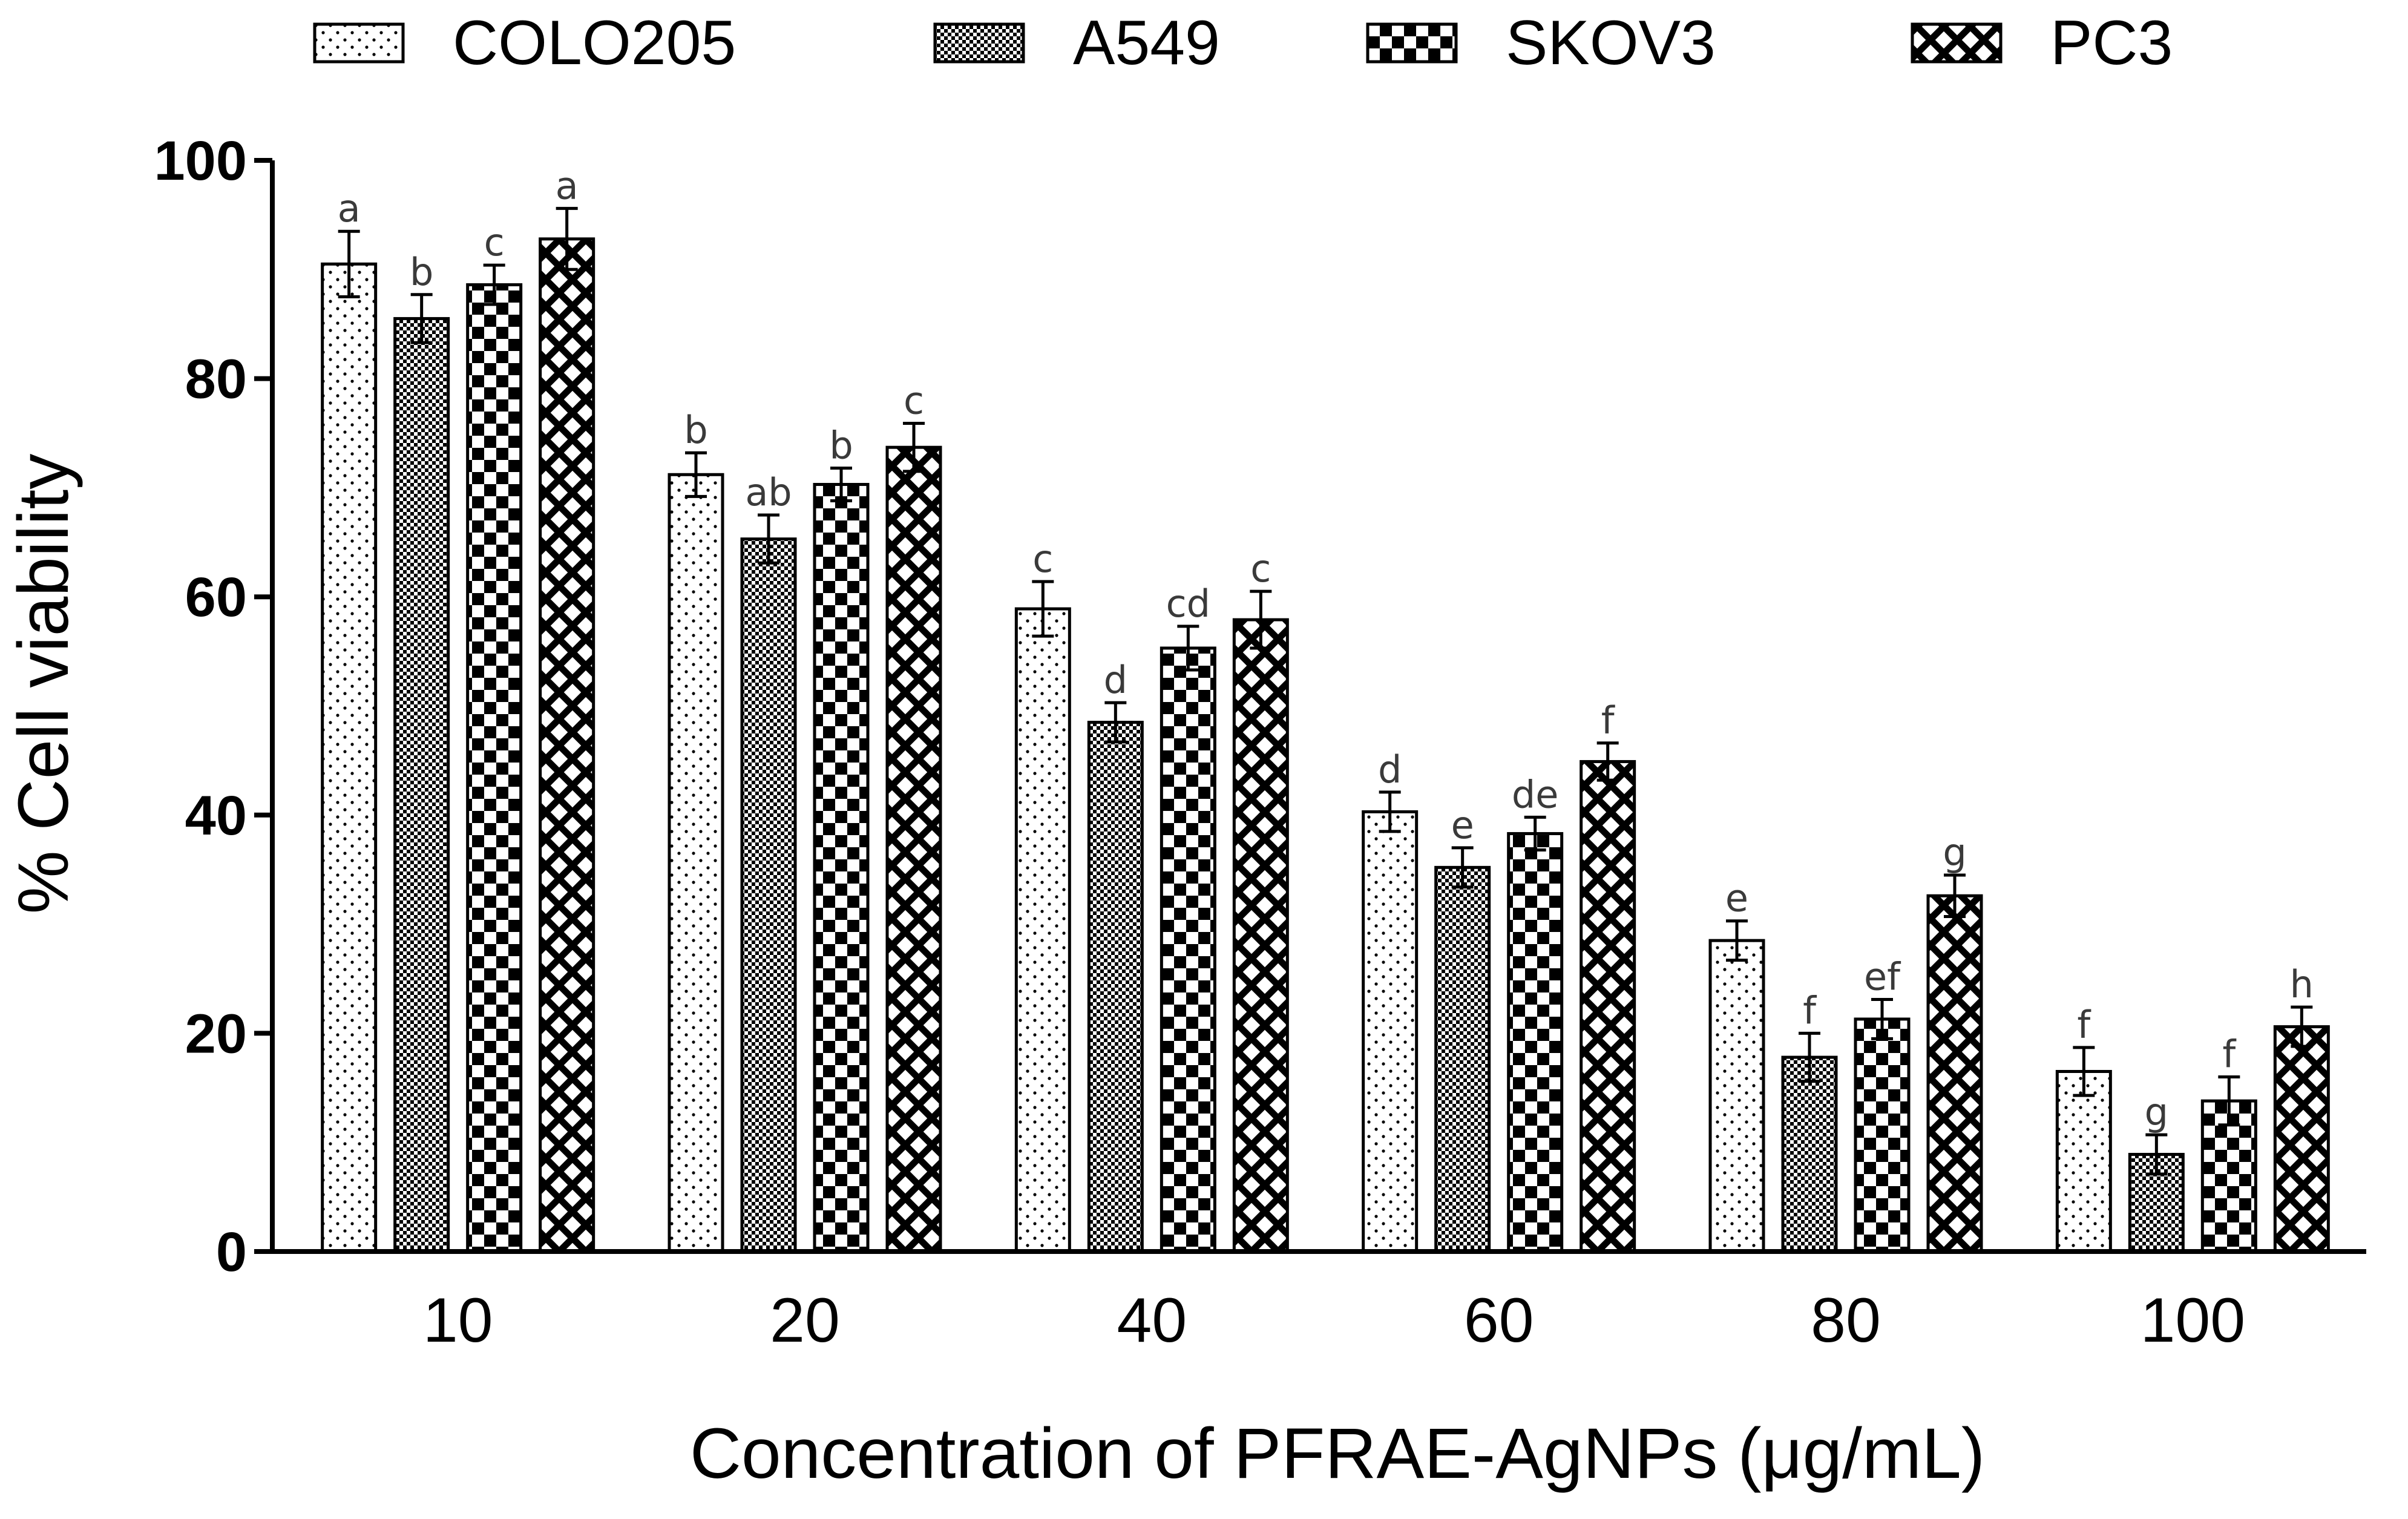  I want to click on legend-item-colo205: COLO205, so click(524, 43).